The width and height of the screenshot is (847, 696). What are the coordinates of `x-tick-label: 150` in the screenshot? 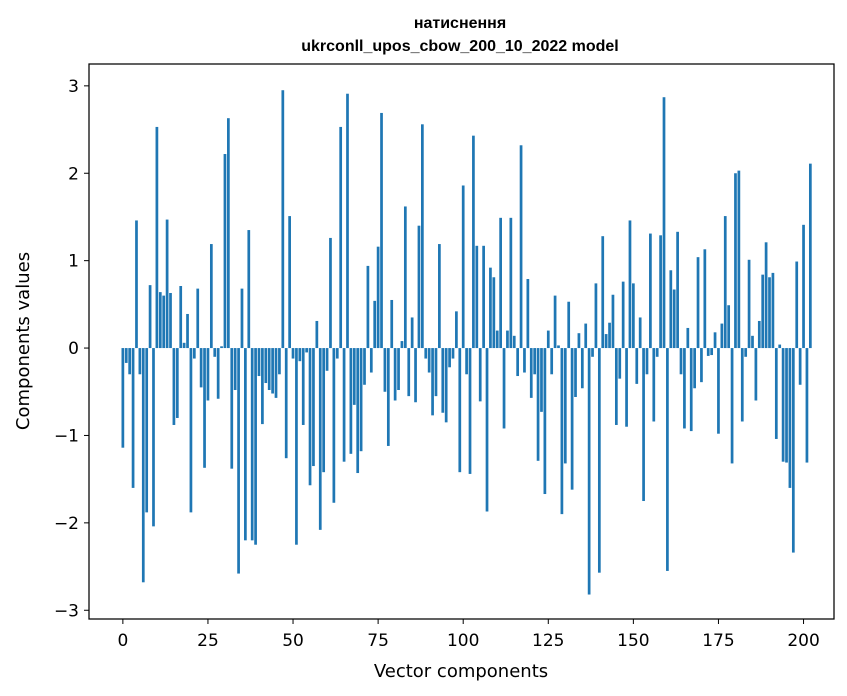 It's located at (633, 641).